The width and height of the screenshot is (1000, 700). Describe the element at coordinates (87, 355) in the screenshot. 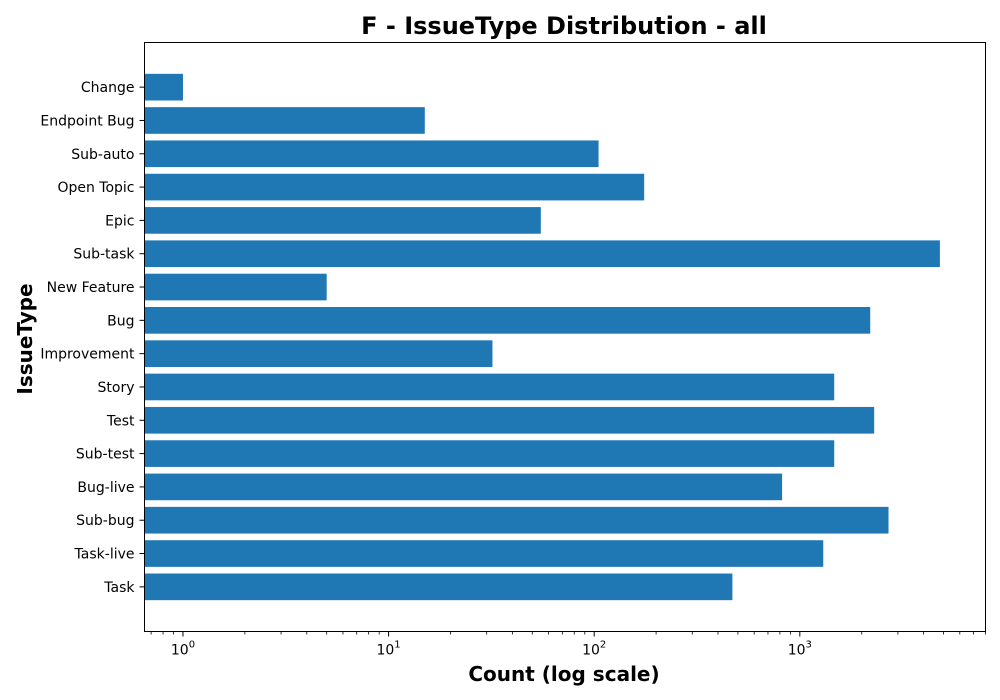

I see `y-tick-label: Improvement` at that location.